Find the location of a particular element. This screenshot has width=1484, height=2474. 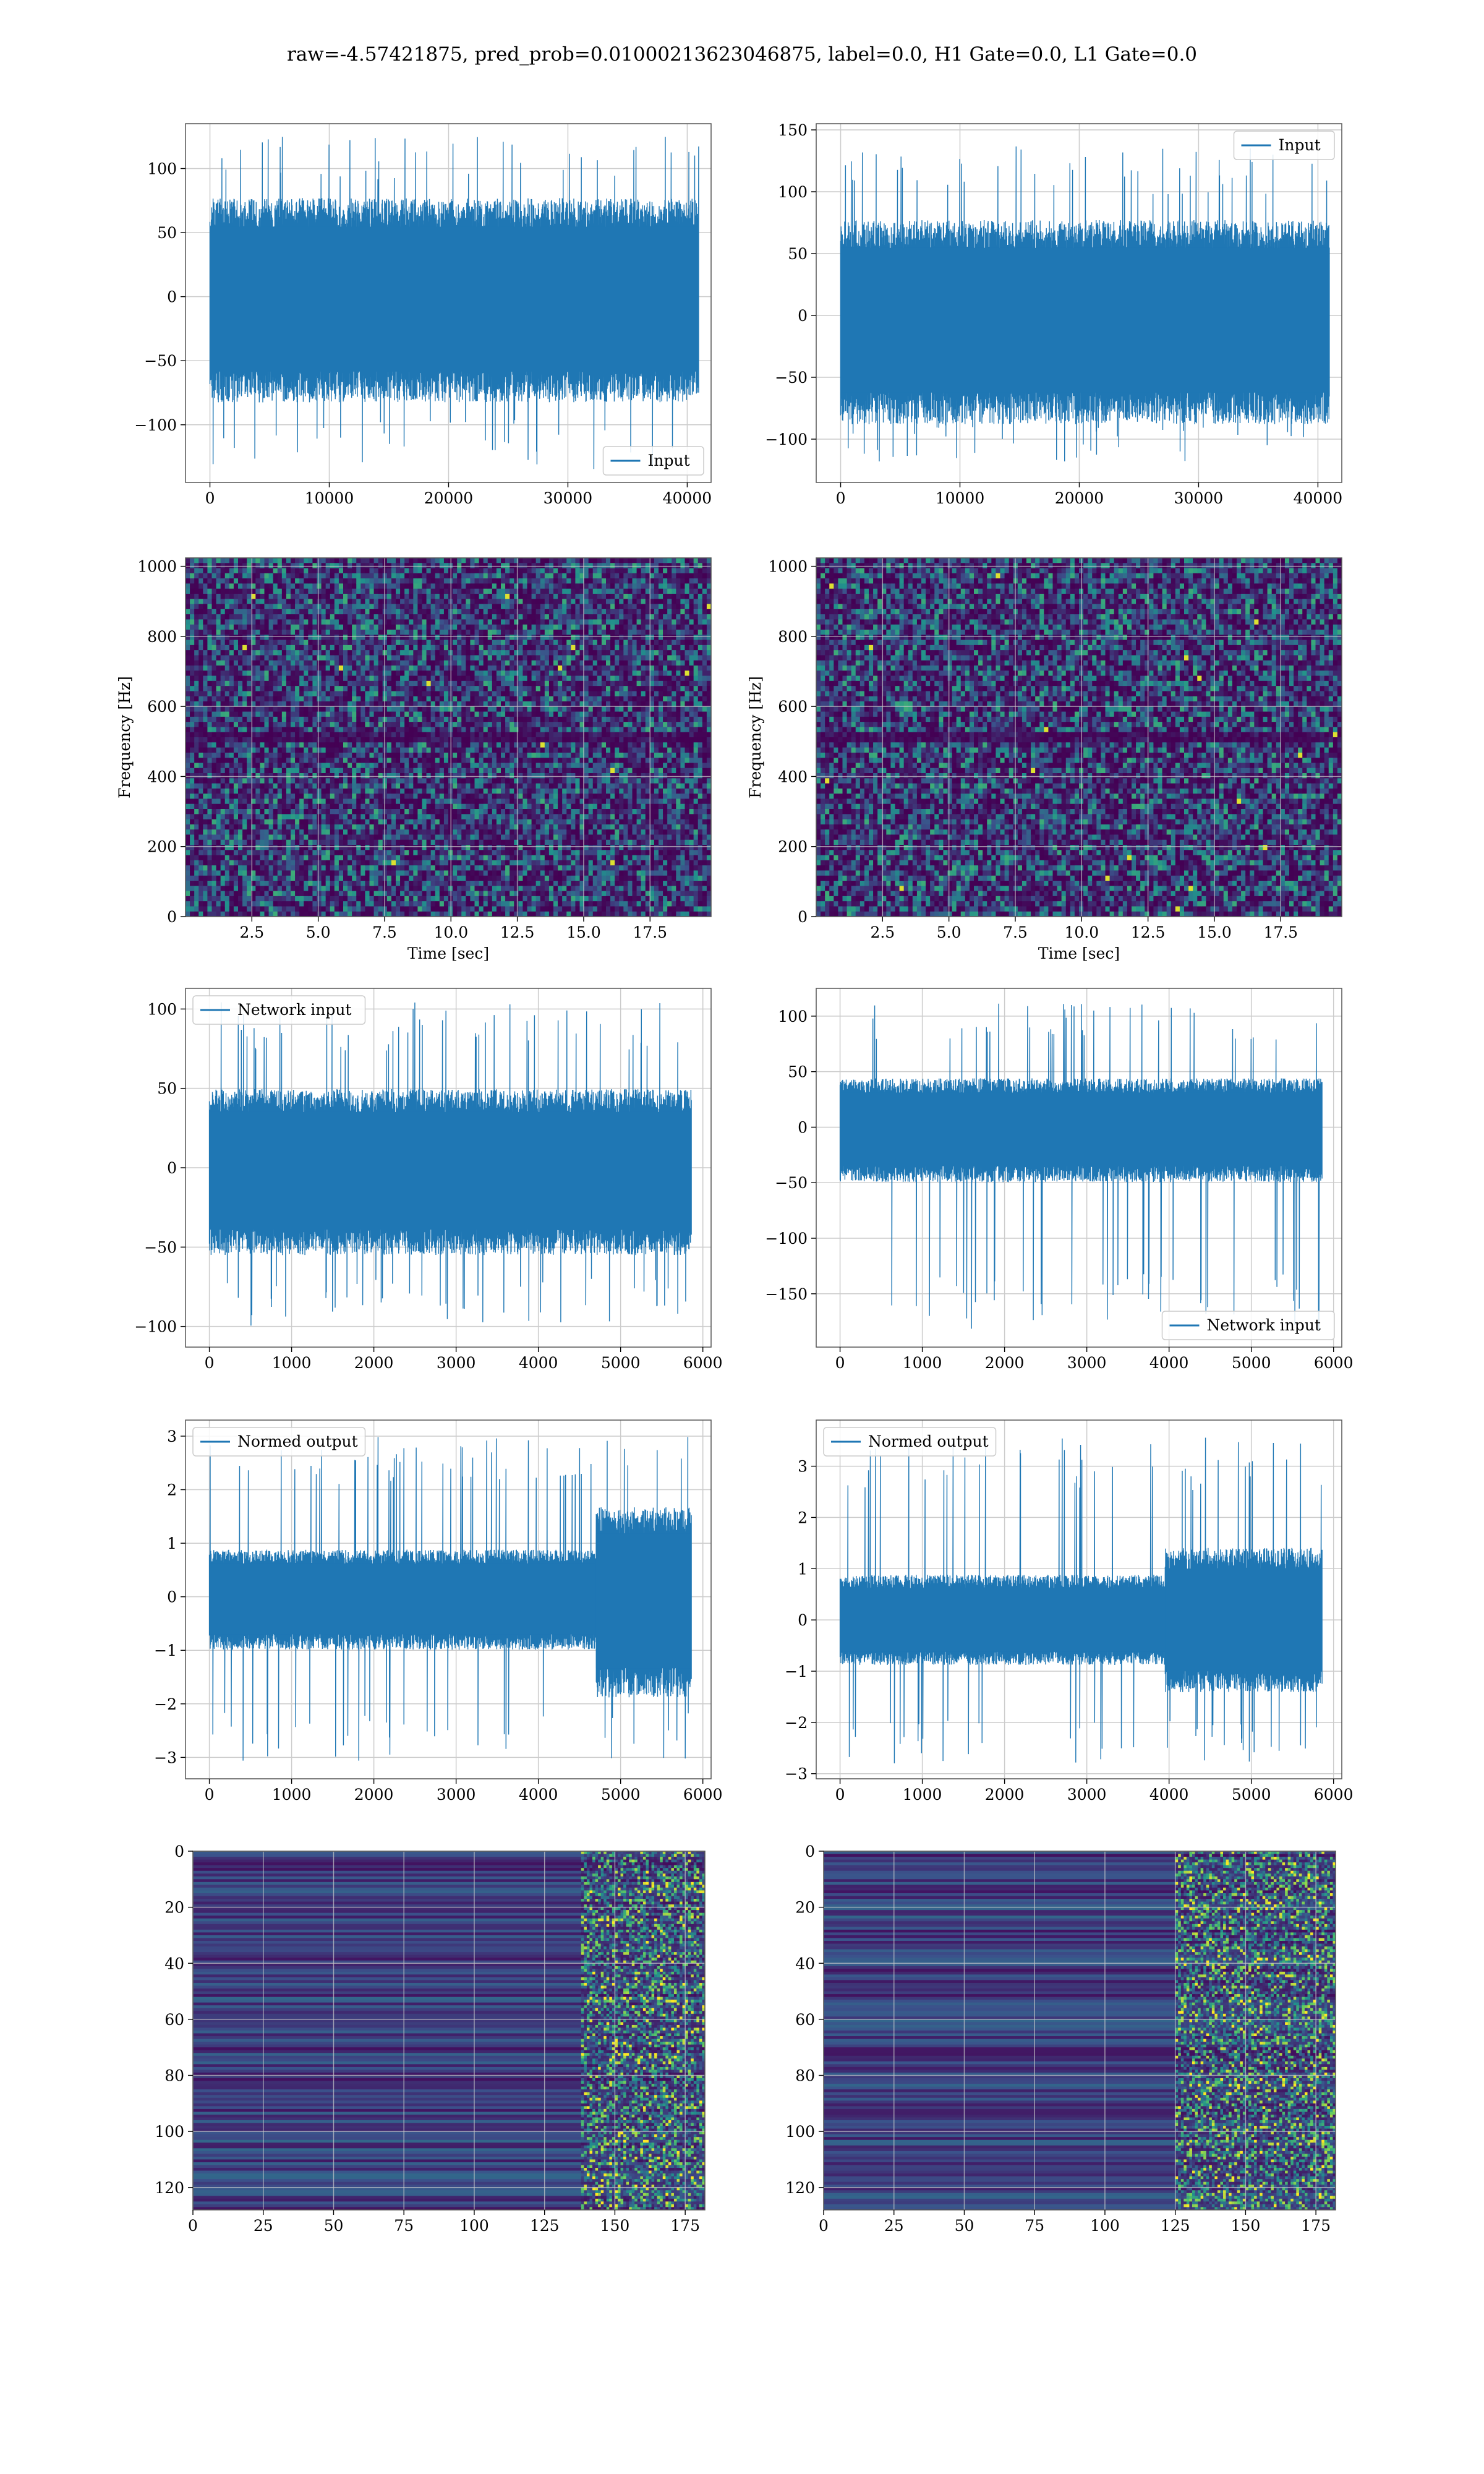

subplot-features-left: 0 25 50 75 100 125 150 175 0 20 40 60 80 100 120 is located at coordinates (430, 2039).